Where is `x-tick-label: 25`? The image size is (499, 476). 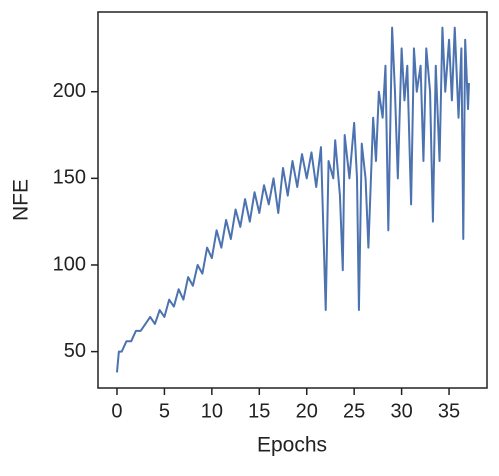 x-tick-label: 25 is located at coordinates (354, 411).